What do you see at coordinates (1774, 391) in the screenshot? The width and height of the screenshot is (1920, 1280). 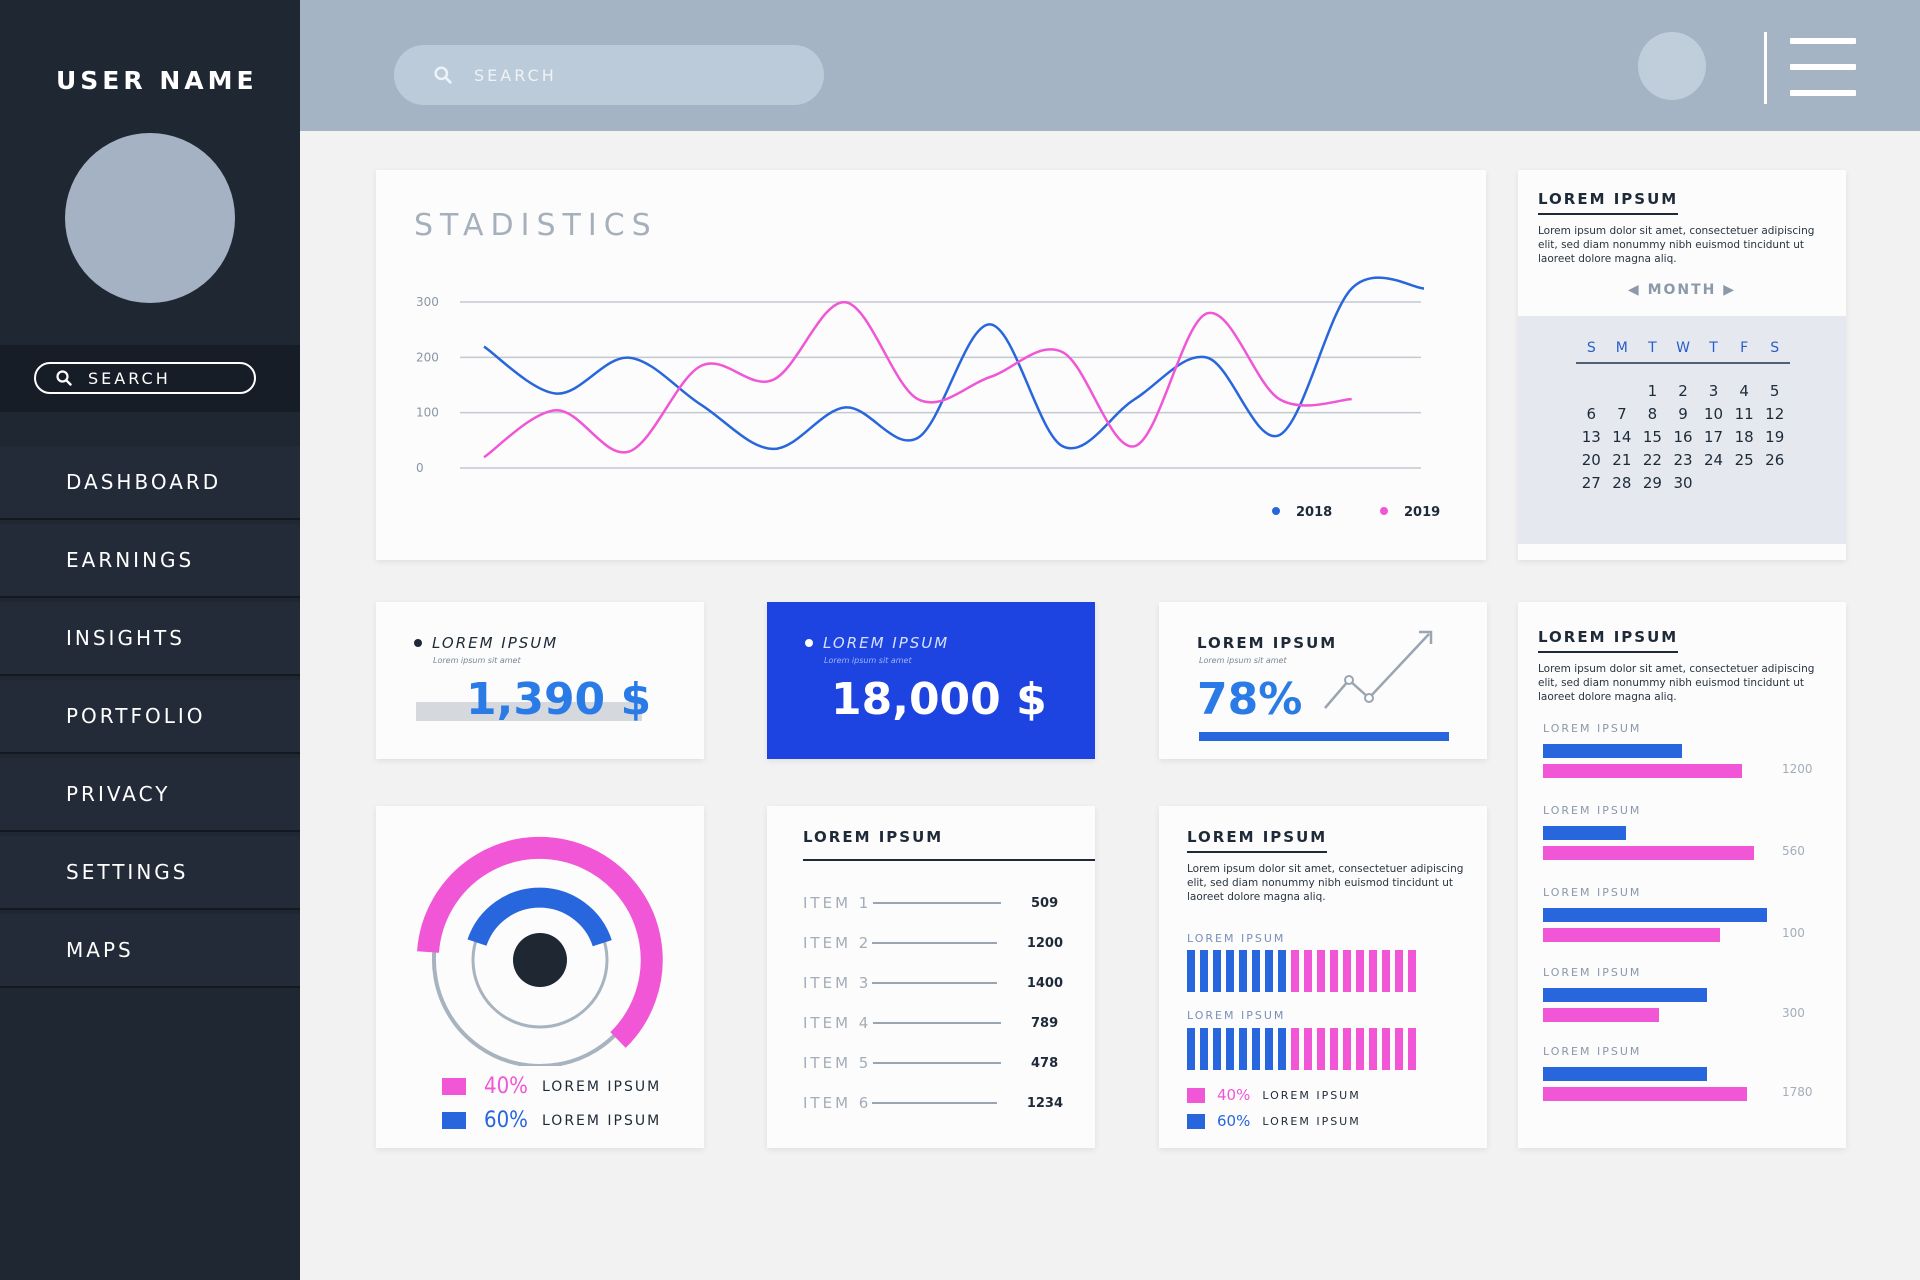 I see `calendar-date: 5` at bounding box center [1774, 391].